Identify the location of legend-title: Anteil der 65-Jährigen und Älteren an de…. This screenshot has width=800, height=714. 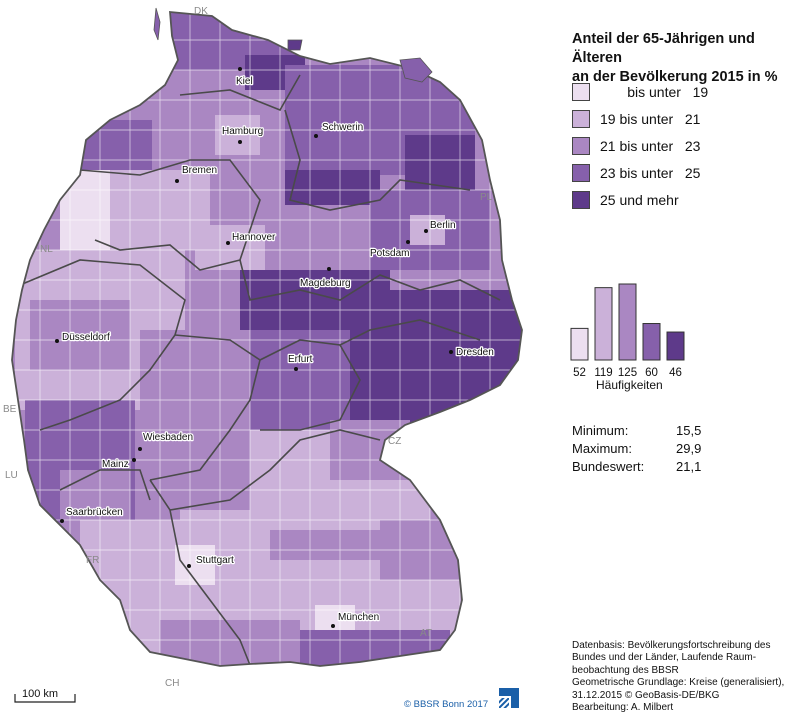
(684, 58).